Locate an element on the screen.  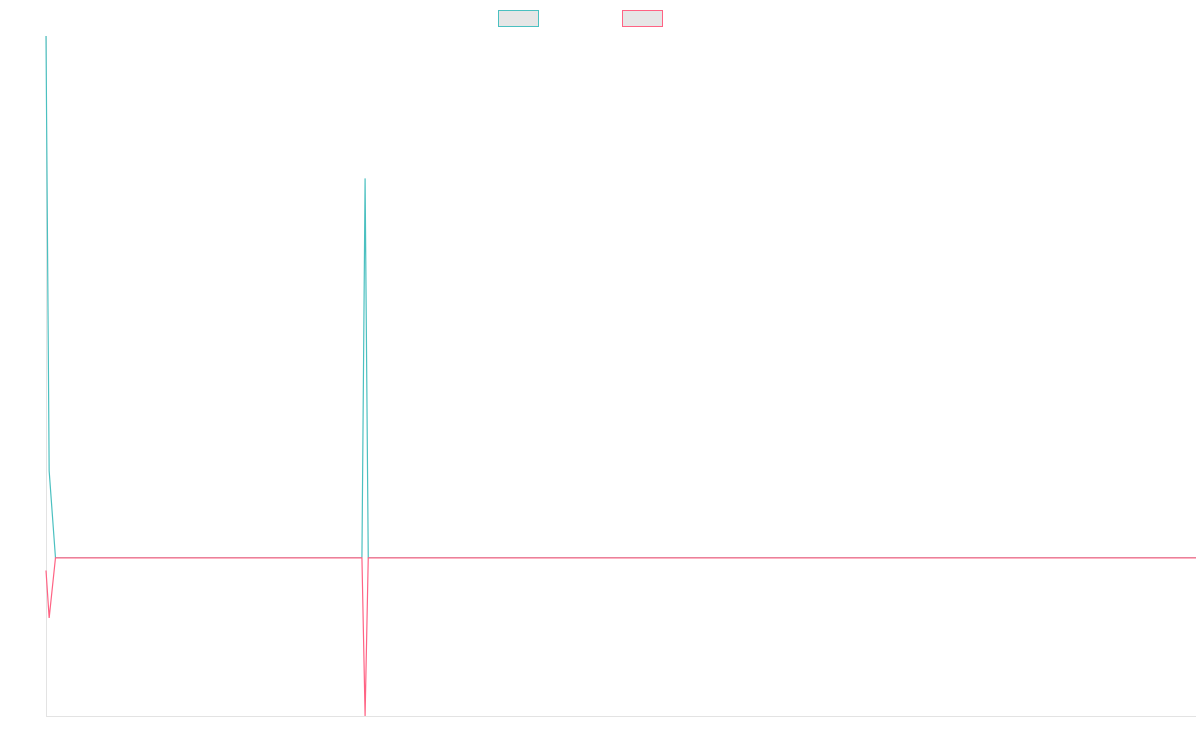
legend is located at coordinates (580, 18).